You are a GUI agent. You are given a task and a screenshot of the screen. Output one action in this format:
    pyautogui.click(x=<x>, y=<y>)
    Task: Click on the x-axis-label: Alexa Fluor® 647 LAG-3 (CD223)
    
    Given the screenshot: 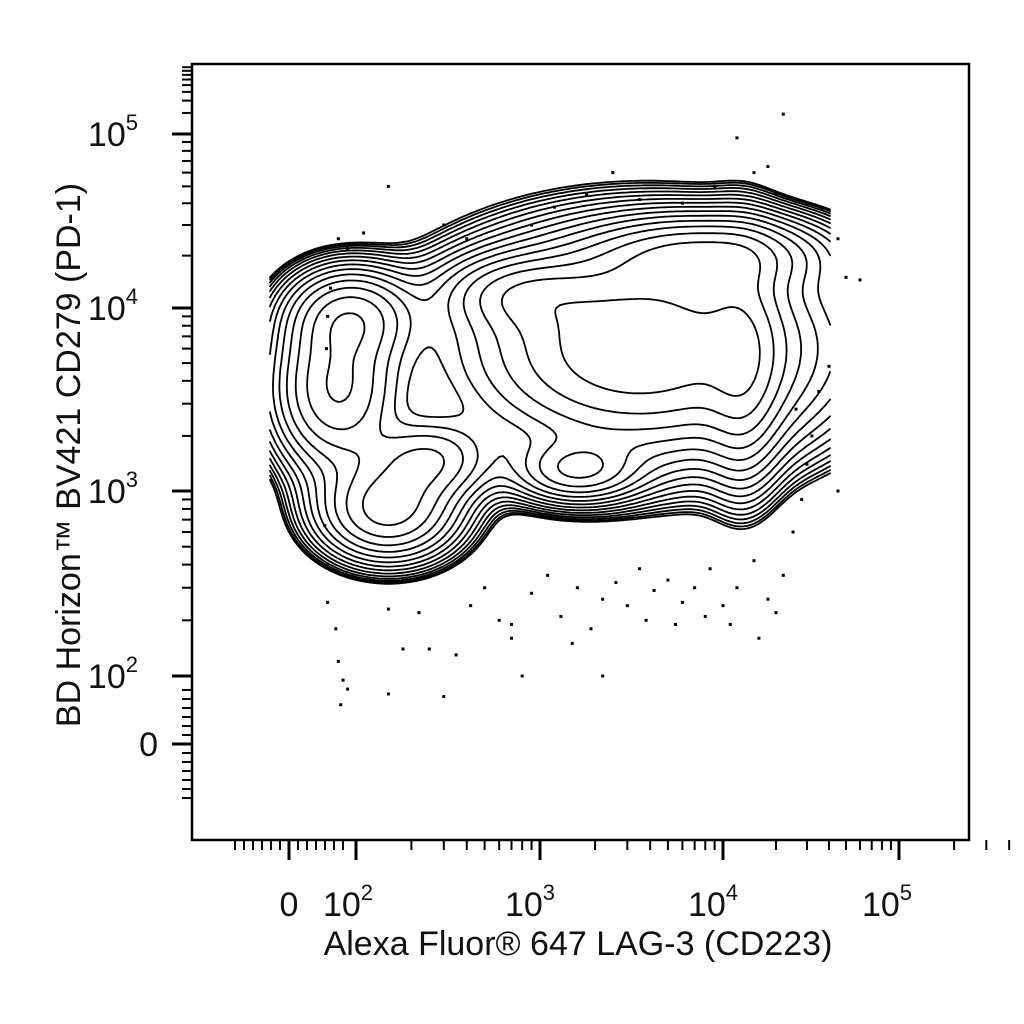 What is the action you would take?
    pyautogui.click(x=578, y=944)
    